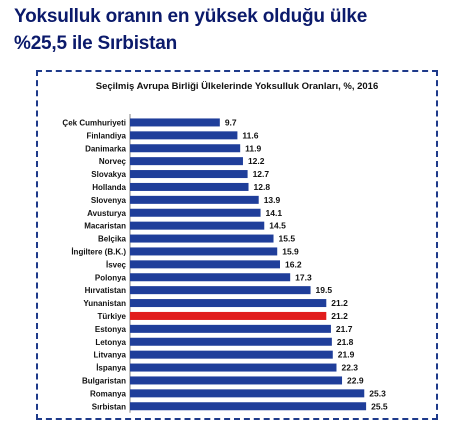 Image resolution: width=474 pixels, height=425 pixels. I want to click on category-label: Hırvatistan, so click(105, 290).